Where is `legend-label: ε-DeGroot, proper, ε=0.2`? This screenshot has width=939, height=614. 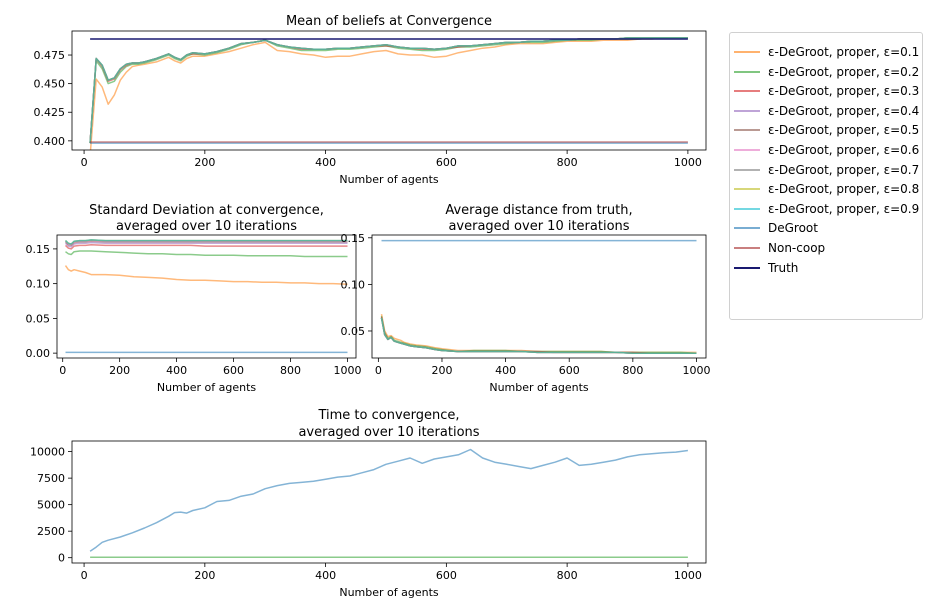
legend-label: ε-DeGroot, proper, ε=0.2 is located at coordinates (844, 71).